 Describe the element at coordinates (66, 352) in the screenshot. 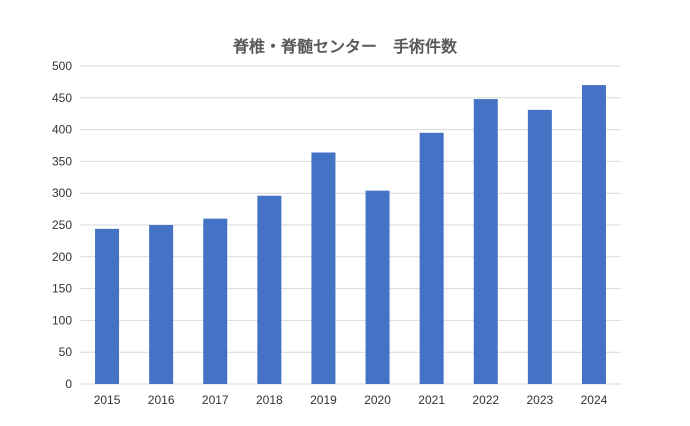

I see `y-tick-label: 50` at that location.